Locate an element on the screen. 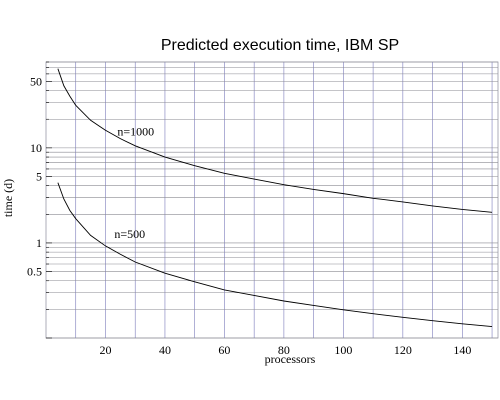  y-tick-label: 0.5 is located at coordinates (34, 272).